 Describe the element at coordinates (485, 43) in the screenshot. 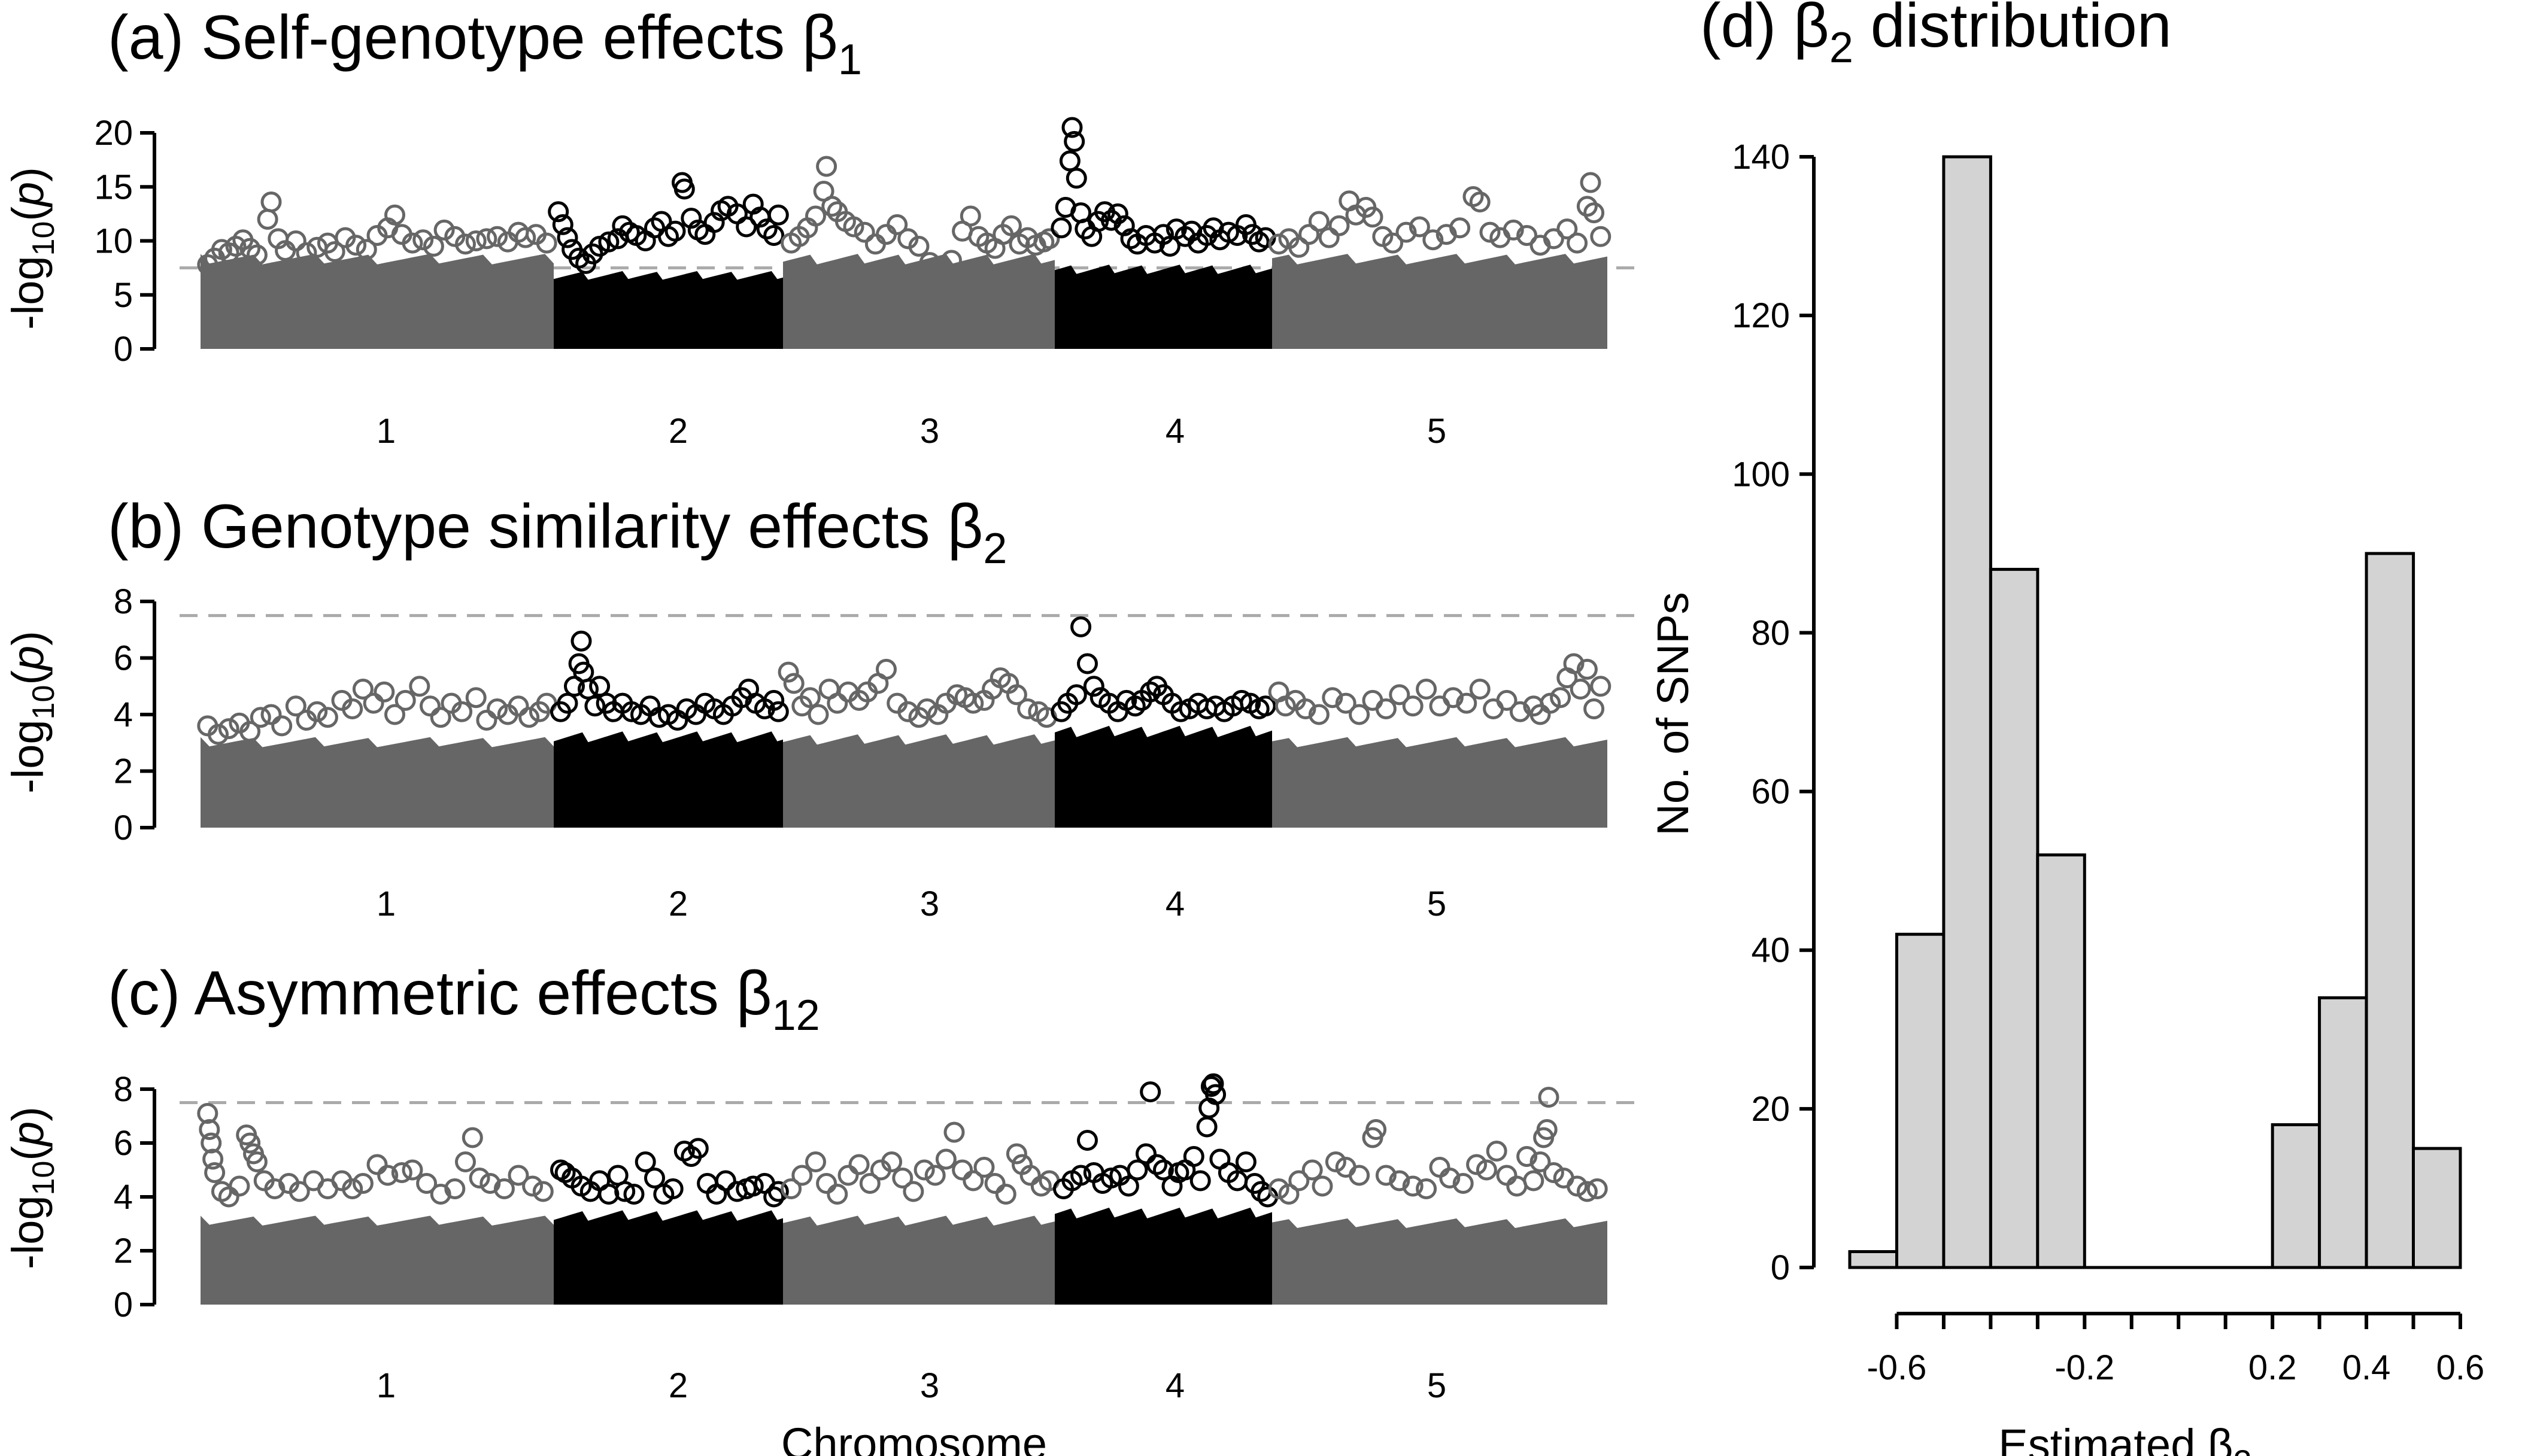

I see `panel-a-title: (a) Self-genotype effects β1` at that location.